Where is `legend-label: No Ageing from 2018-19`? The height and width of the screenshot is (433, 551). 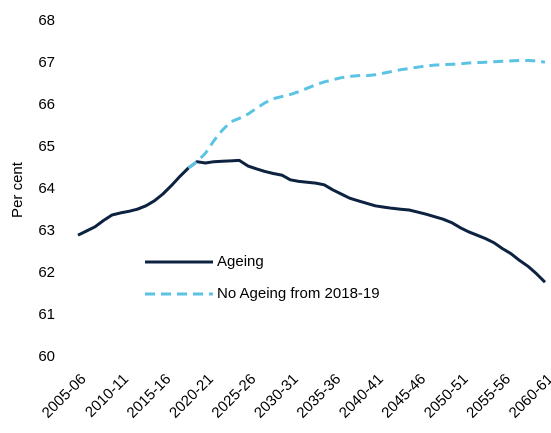
legend-label: No Ageing from 2018-19 is located at coordinates (298, 293).